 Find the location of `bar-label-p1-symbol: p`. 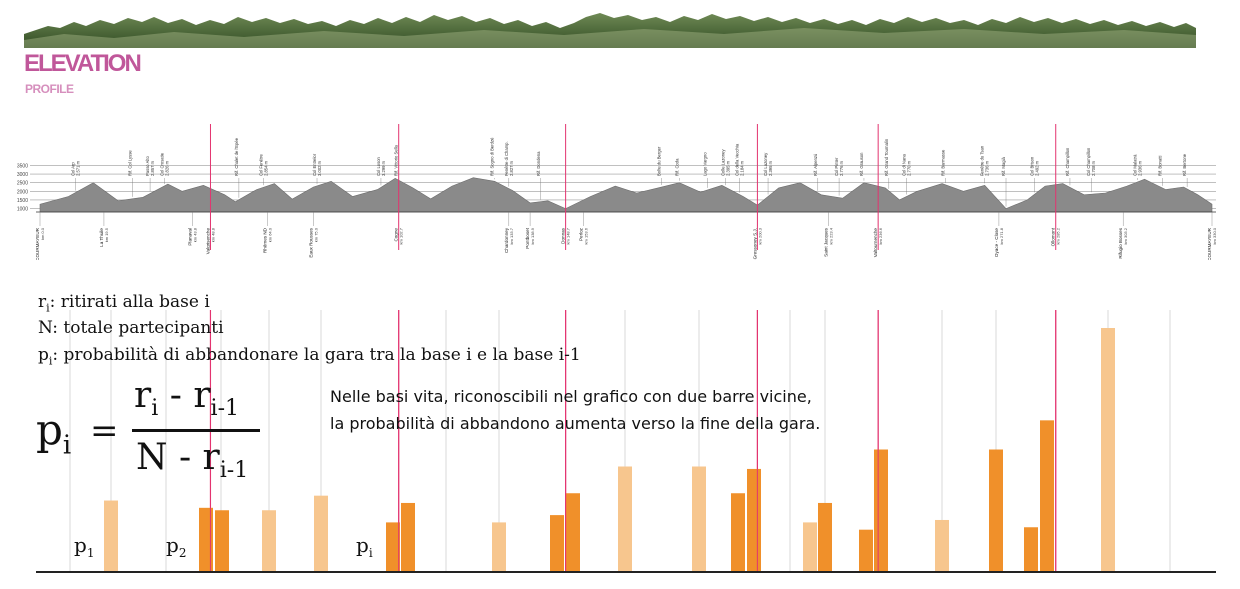

bar-label-p1-symbol: p is located at coordinates (80, 545).